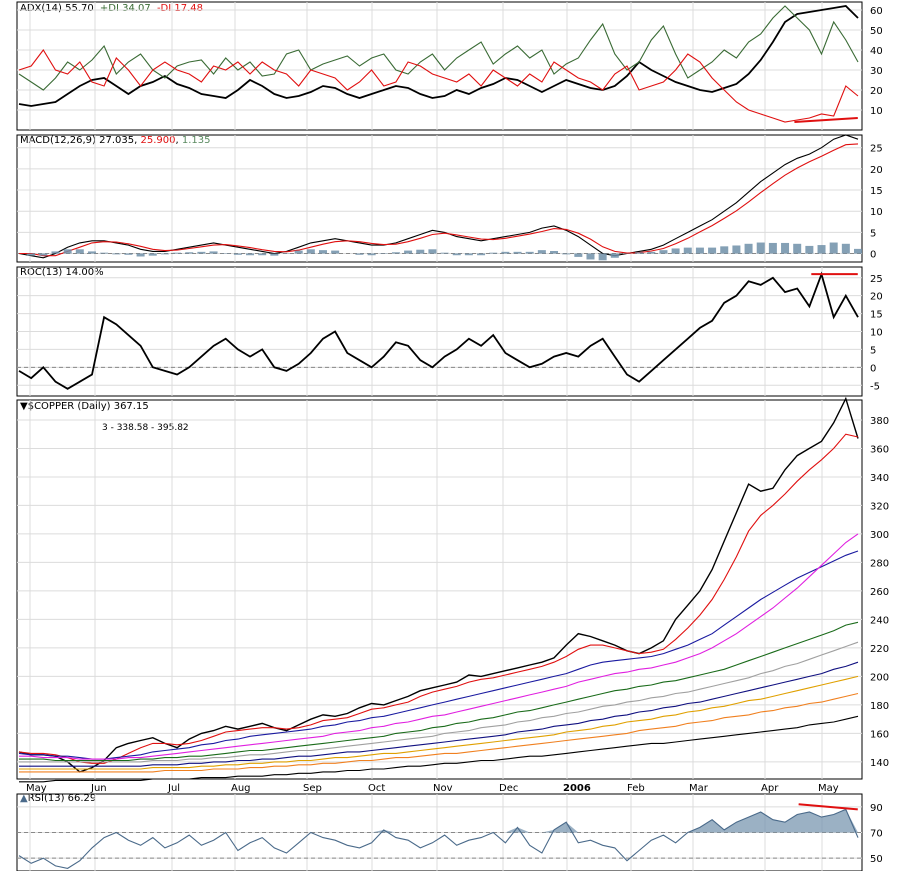 This screenshot has width=906, height=871. Describe the element at coordinates (879, 734) in the screenshot. I see `y-tick-label: 160` at that location.